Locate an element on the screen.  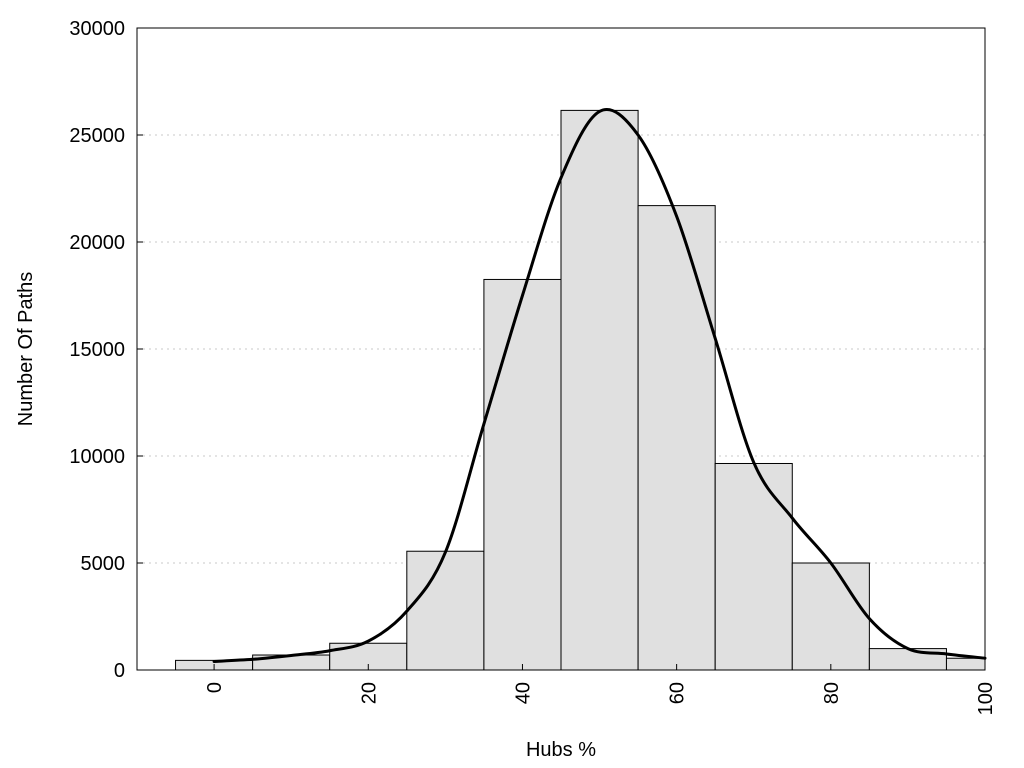
y-tick-label: 20000 is located at coordinates (97, 243).